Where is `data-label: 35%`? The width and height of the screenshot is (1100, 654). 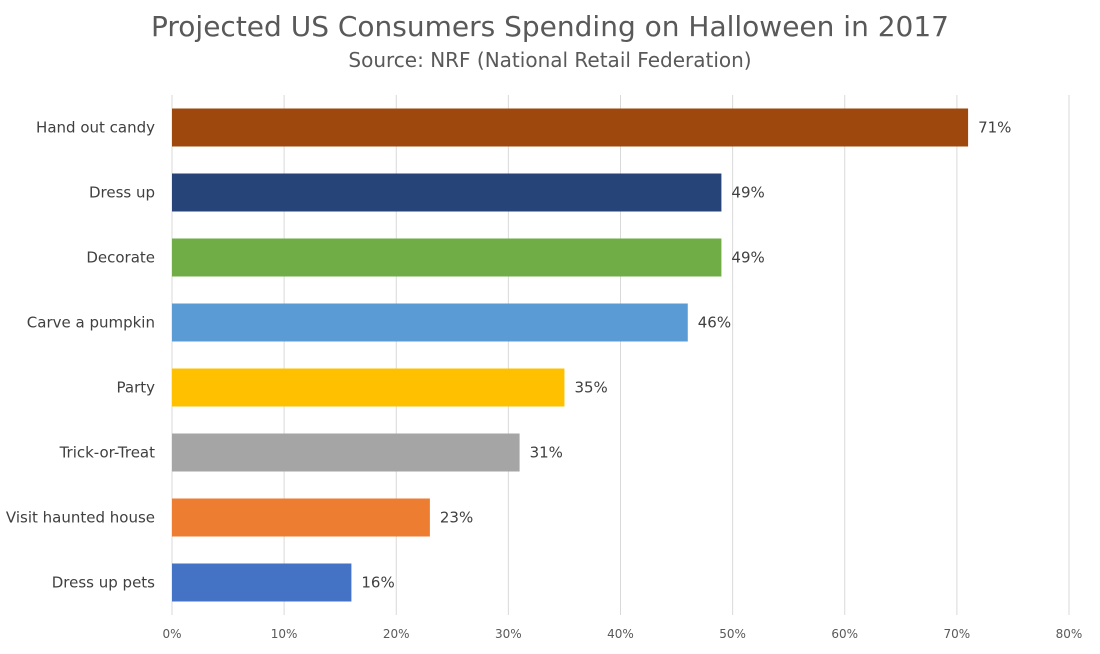
data-label: 35% is located at coordinates (590, 388).